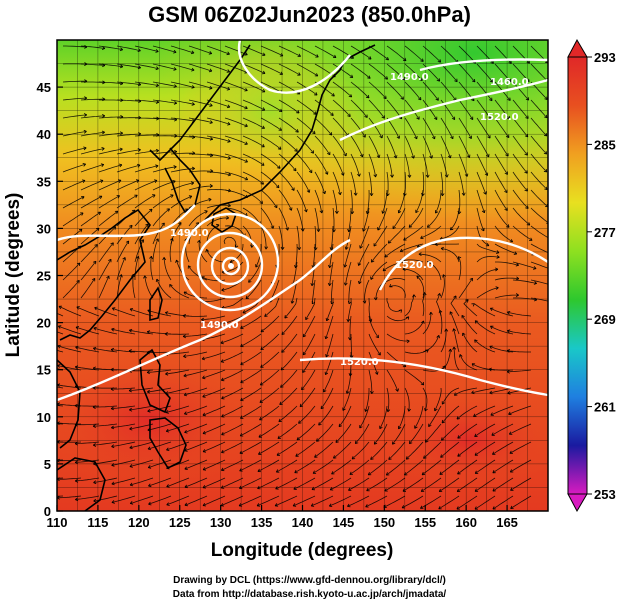 The width and height of the screenshot is (619, 605). What do you see at coordinates (97, 522) in the screenshot?
I see `x-tick-label: 115` at bounding box center [97, 522].